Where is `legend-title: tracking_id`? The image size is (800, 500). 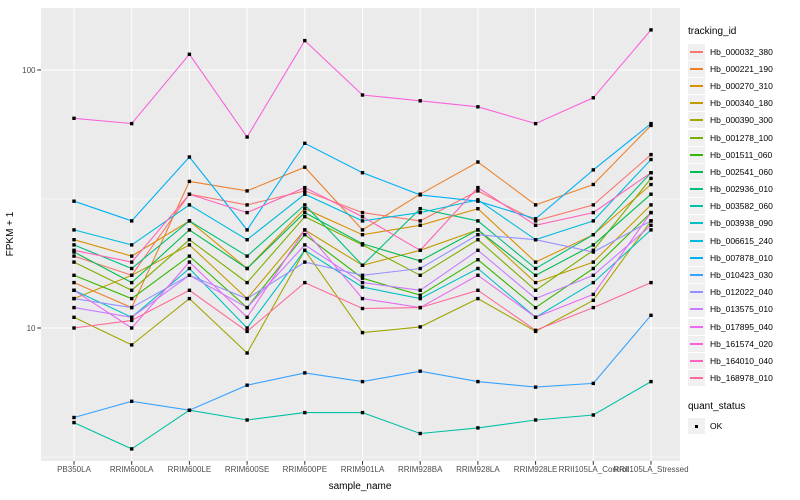
legend-title: tracking_id is located at coordinates (712, 31).